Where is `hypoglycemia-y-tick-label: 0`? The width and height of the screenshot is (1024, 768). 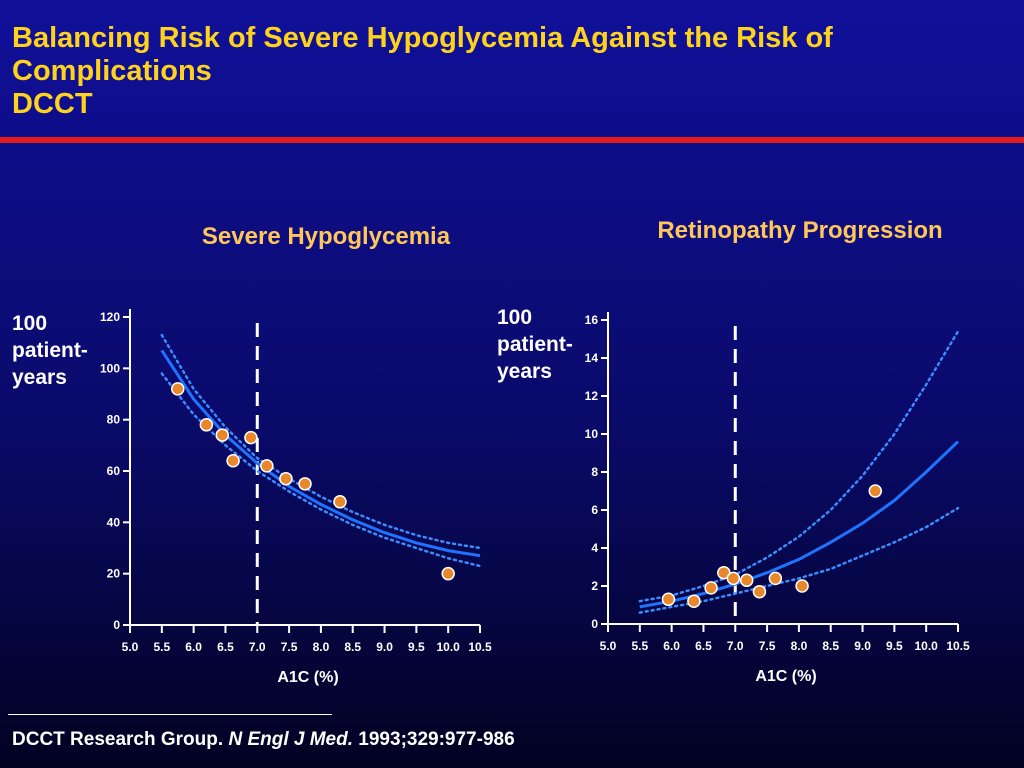
hypoglycemia-y-tick-label: 0 is located at coordinates (116, 625).